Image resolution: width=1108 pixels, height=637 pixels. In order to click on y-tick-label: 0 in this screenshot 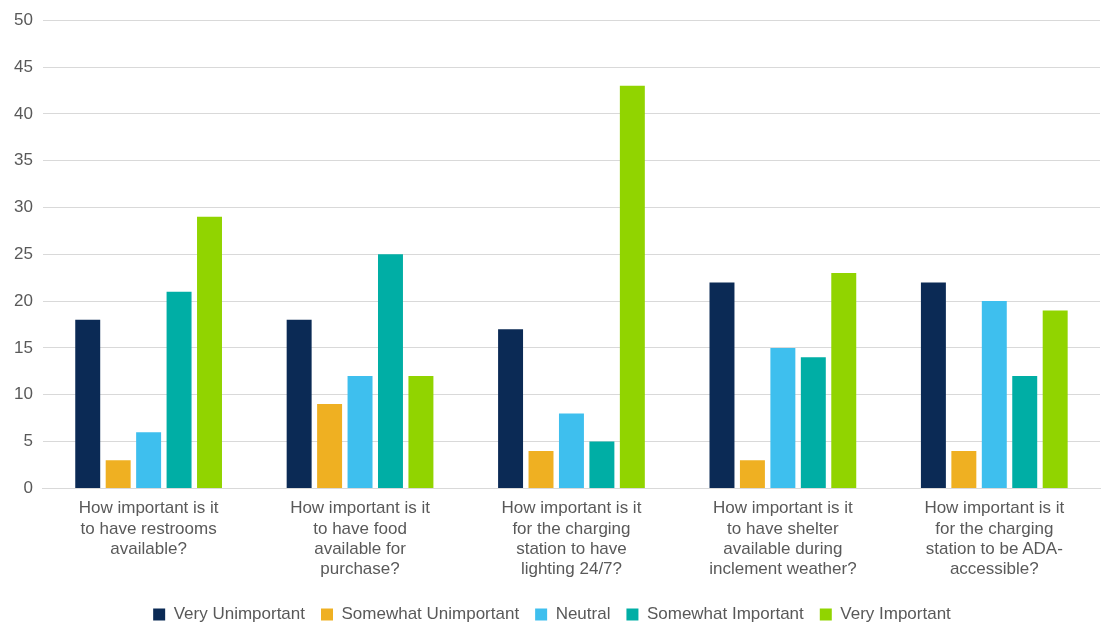, I will do `click(28, 488)`.